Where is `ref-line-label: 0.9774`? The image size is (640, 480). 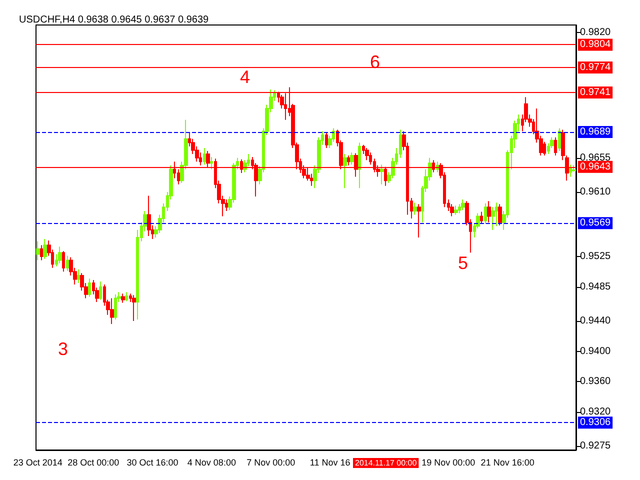 ref-line-label: 0.9774 is located at coordinates (596, 67).